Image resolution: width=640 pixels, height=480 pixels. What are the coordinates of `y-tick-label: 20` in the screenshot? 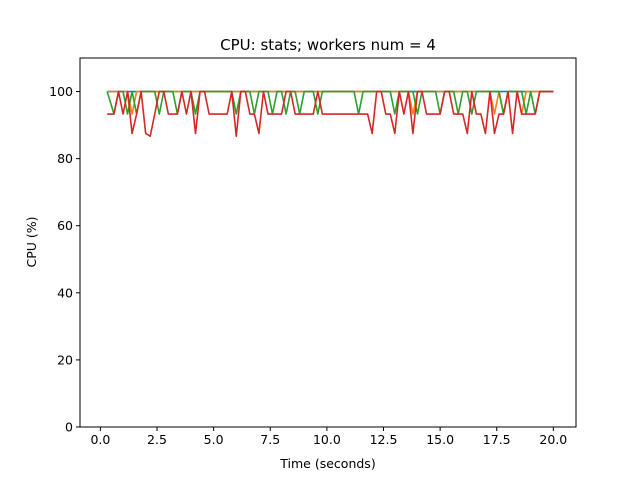 It's located at (65, 359).